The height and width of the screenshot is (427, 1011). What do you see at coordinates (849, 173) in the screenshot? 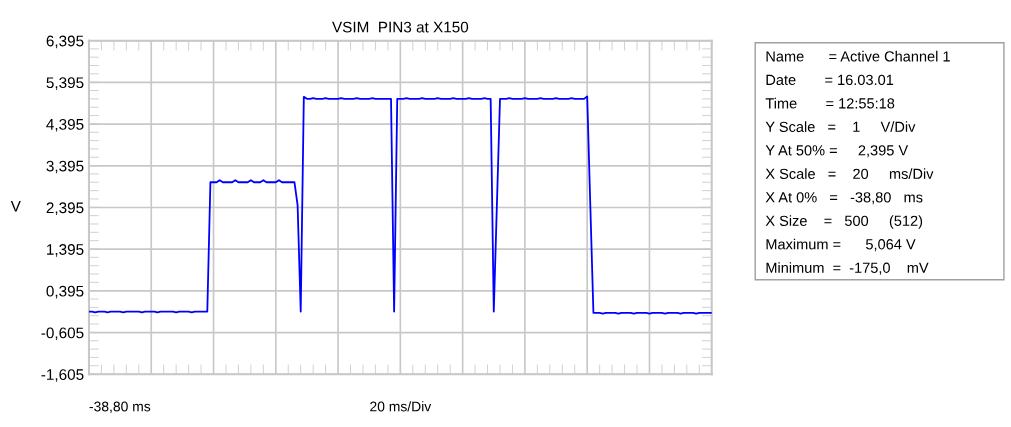
I see `text: X Scale = 20 ms/Div` at bounding box center [849, 173].